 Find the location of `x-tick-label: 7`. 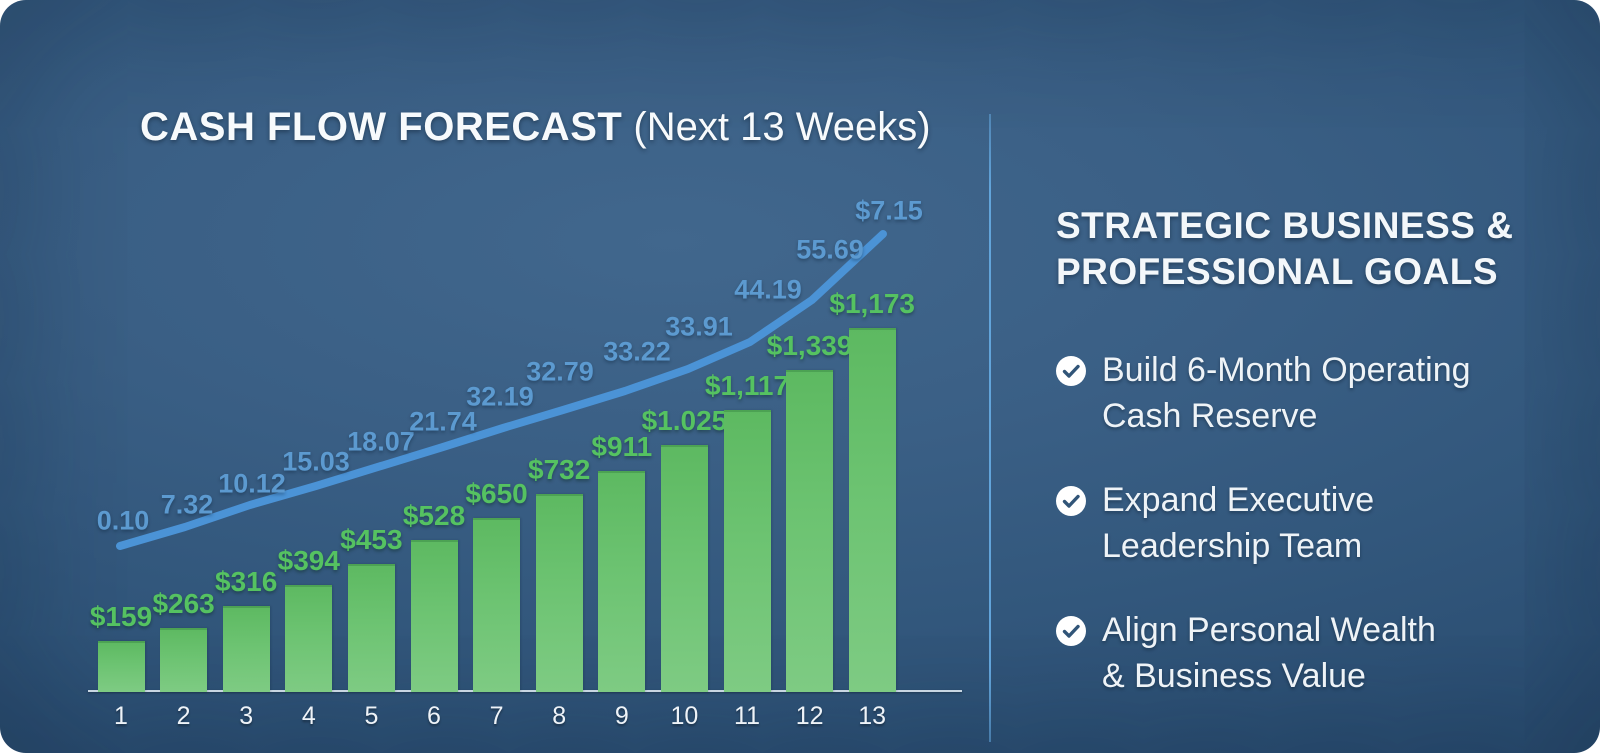

x-tick-label: 7 is located at coordinates (496, 716).